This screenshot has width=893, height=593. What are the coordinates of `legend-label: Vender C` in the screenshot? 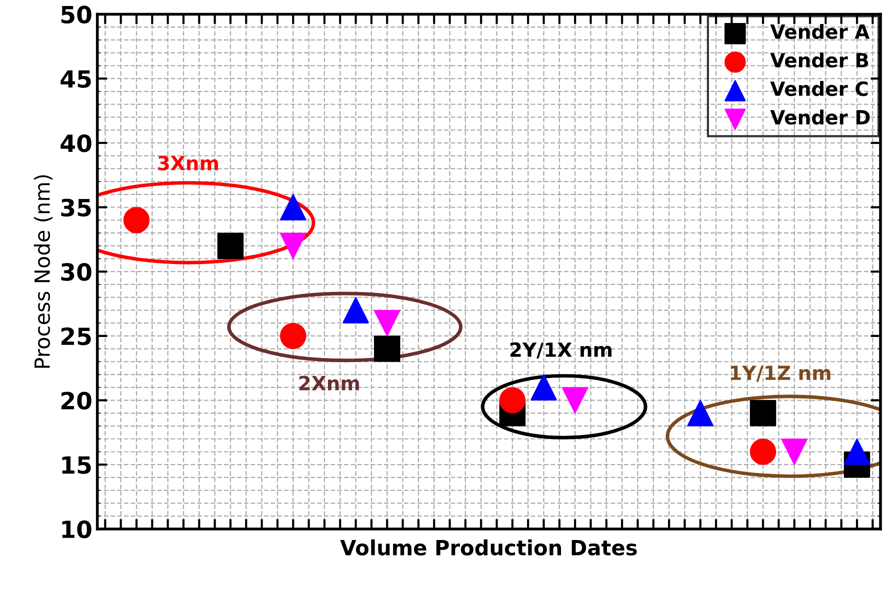 It's located at (819, 88).